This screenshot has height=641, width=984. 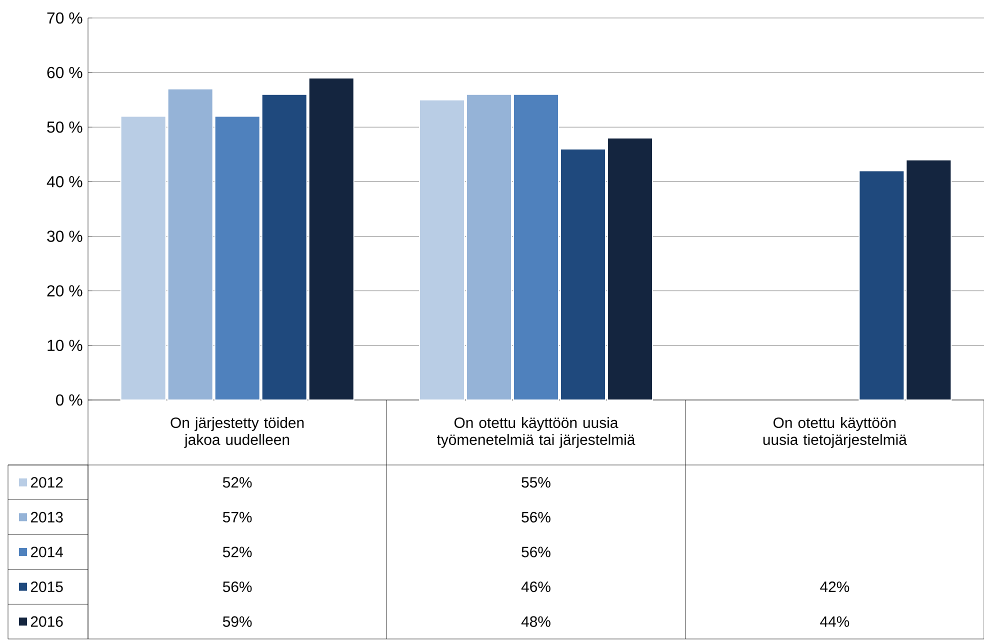 I want to click on y-tick-label: 60 %, so click(x=64, y=72).